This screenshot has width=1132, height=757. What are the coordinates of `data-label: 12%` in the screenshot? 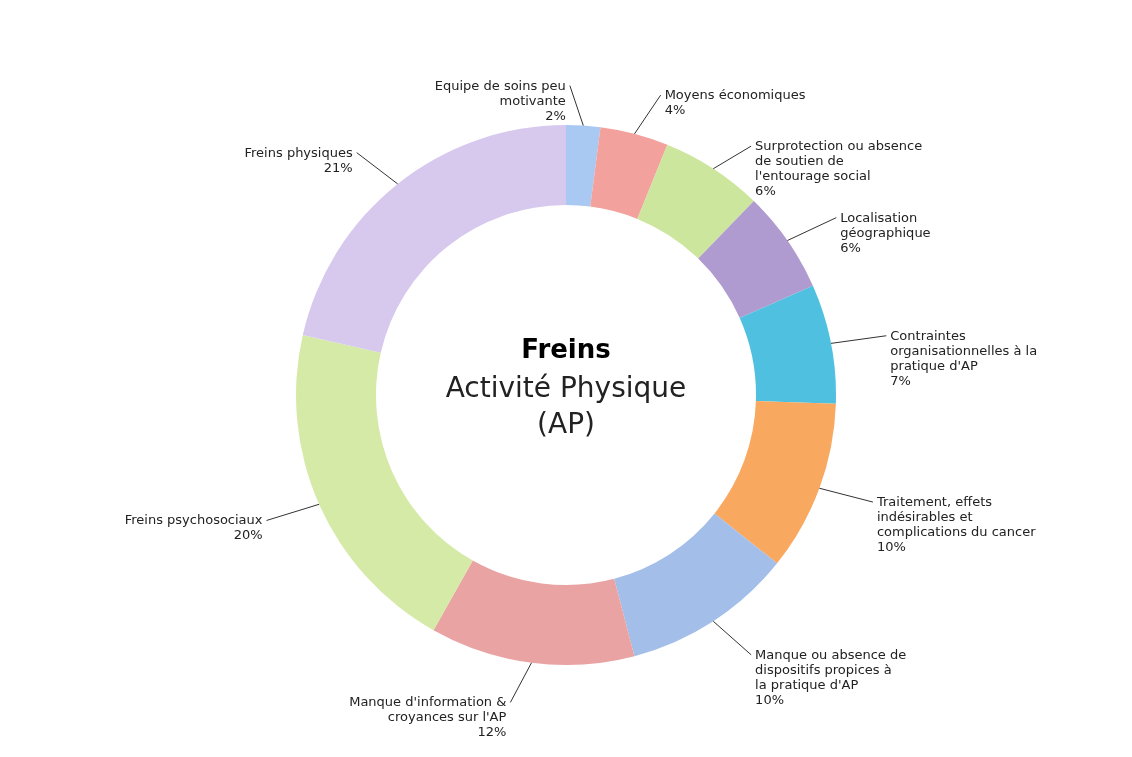 It's located at (492, 732).